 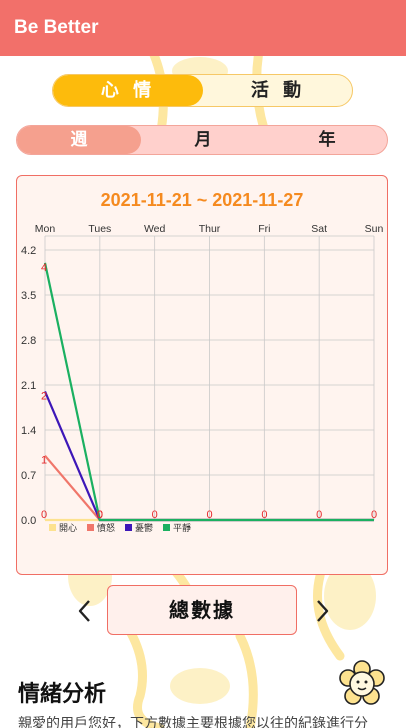 What do you see at coordinates (28, 296) in the screenshot?
I see `y-tick-label: 3.5` at bounding box center [28, 296].